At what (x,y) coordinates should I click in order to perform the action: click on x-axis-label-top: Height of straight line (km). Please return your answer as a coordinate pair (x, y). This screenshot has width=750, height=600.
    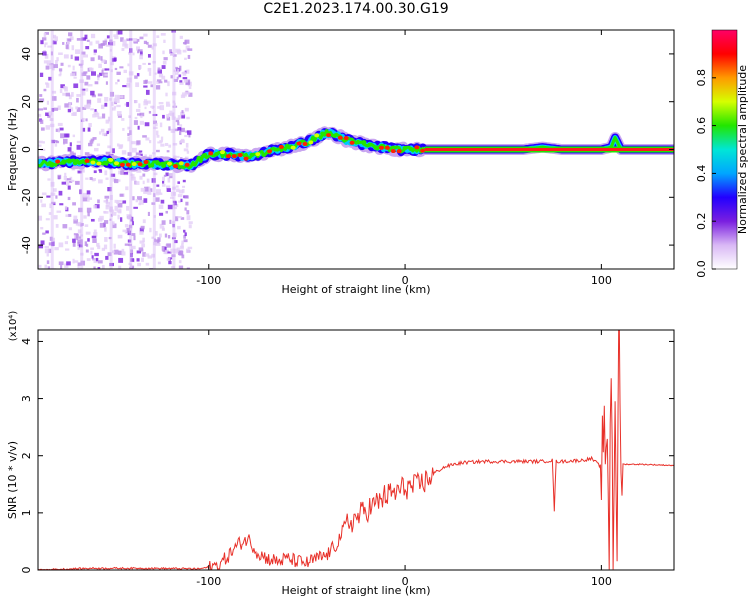
    Looking at the image, I should click on (355, 289).